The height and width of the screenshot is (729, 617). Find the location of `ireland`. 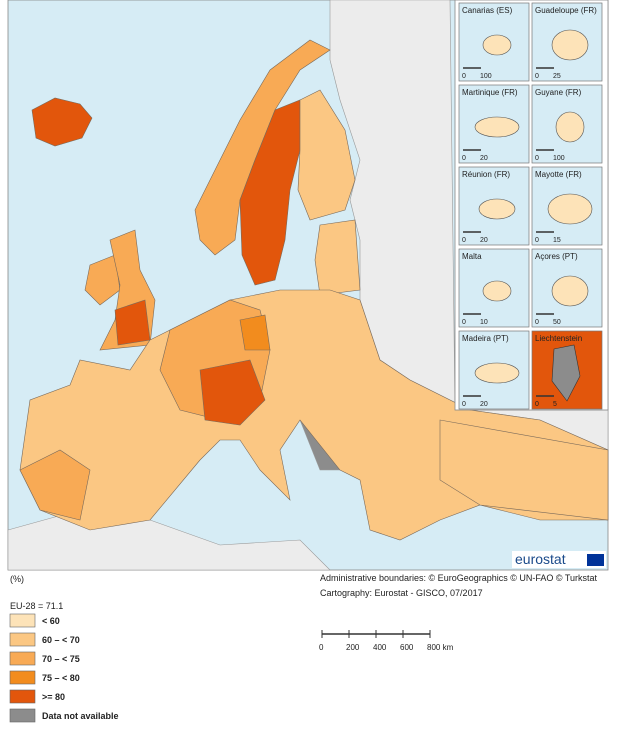

ireland is located at coordinates (102, 280).